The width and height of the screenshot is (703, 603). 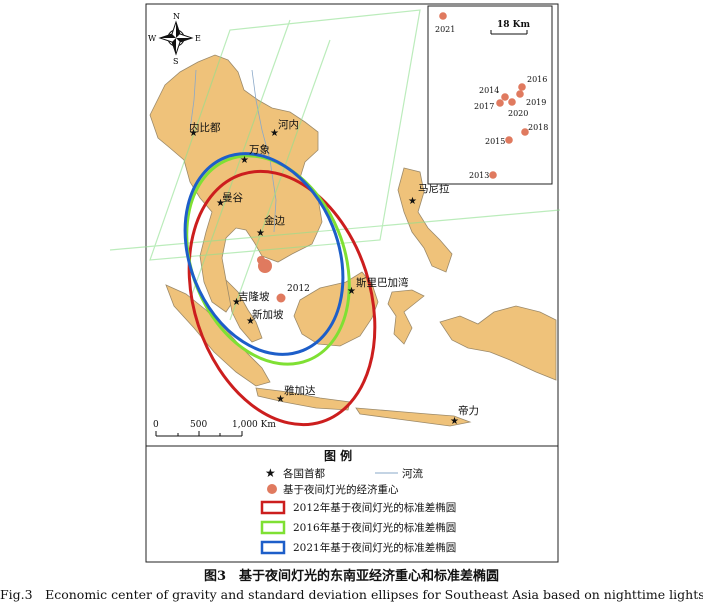 What do you see at coordinates (536, 102) in the screenshot?
I see `inset-label-2019: 2019` at bounding box center [536, 102].